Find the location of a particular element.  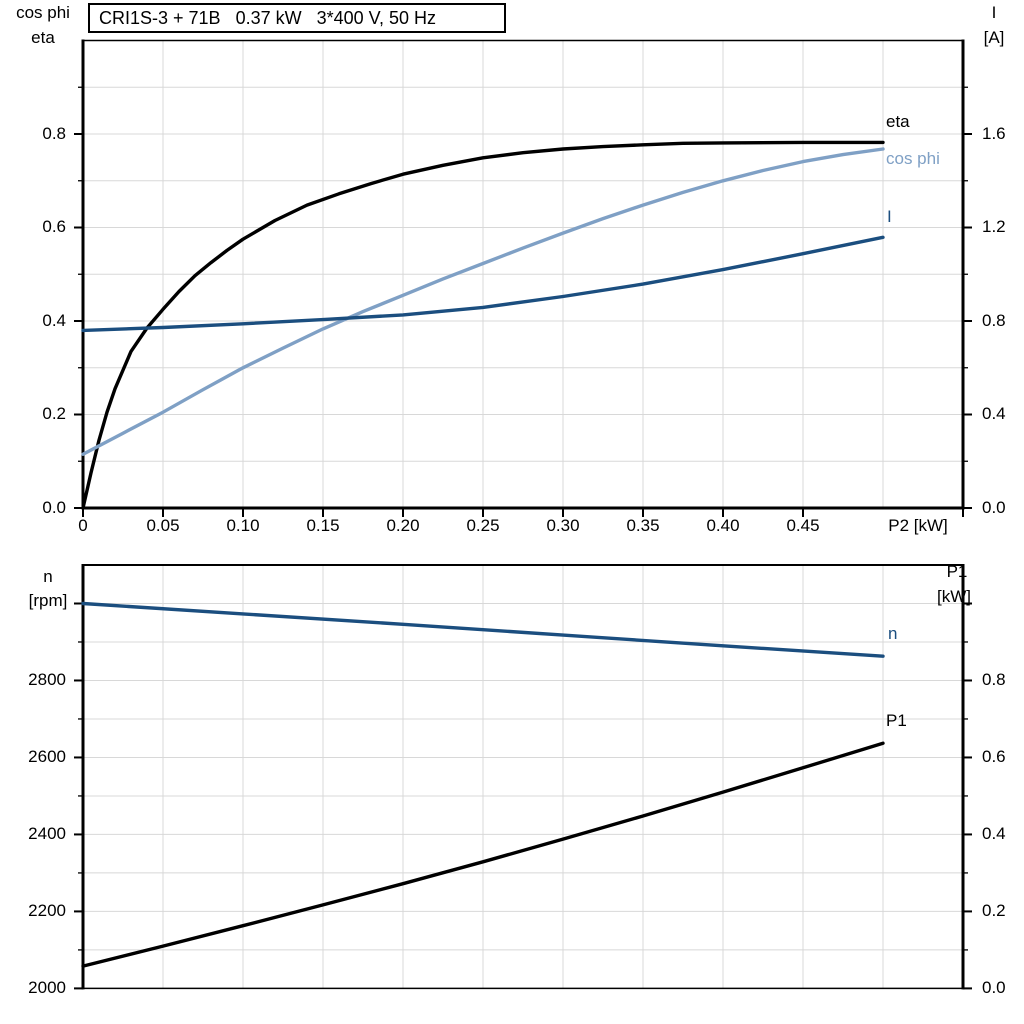

top-right-axis-title-line2: [A] is located at coordinates (994, 37).